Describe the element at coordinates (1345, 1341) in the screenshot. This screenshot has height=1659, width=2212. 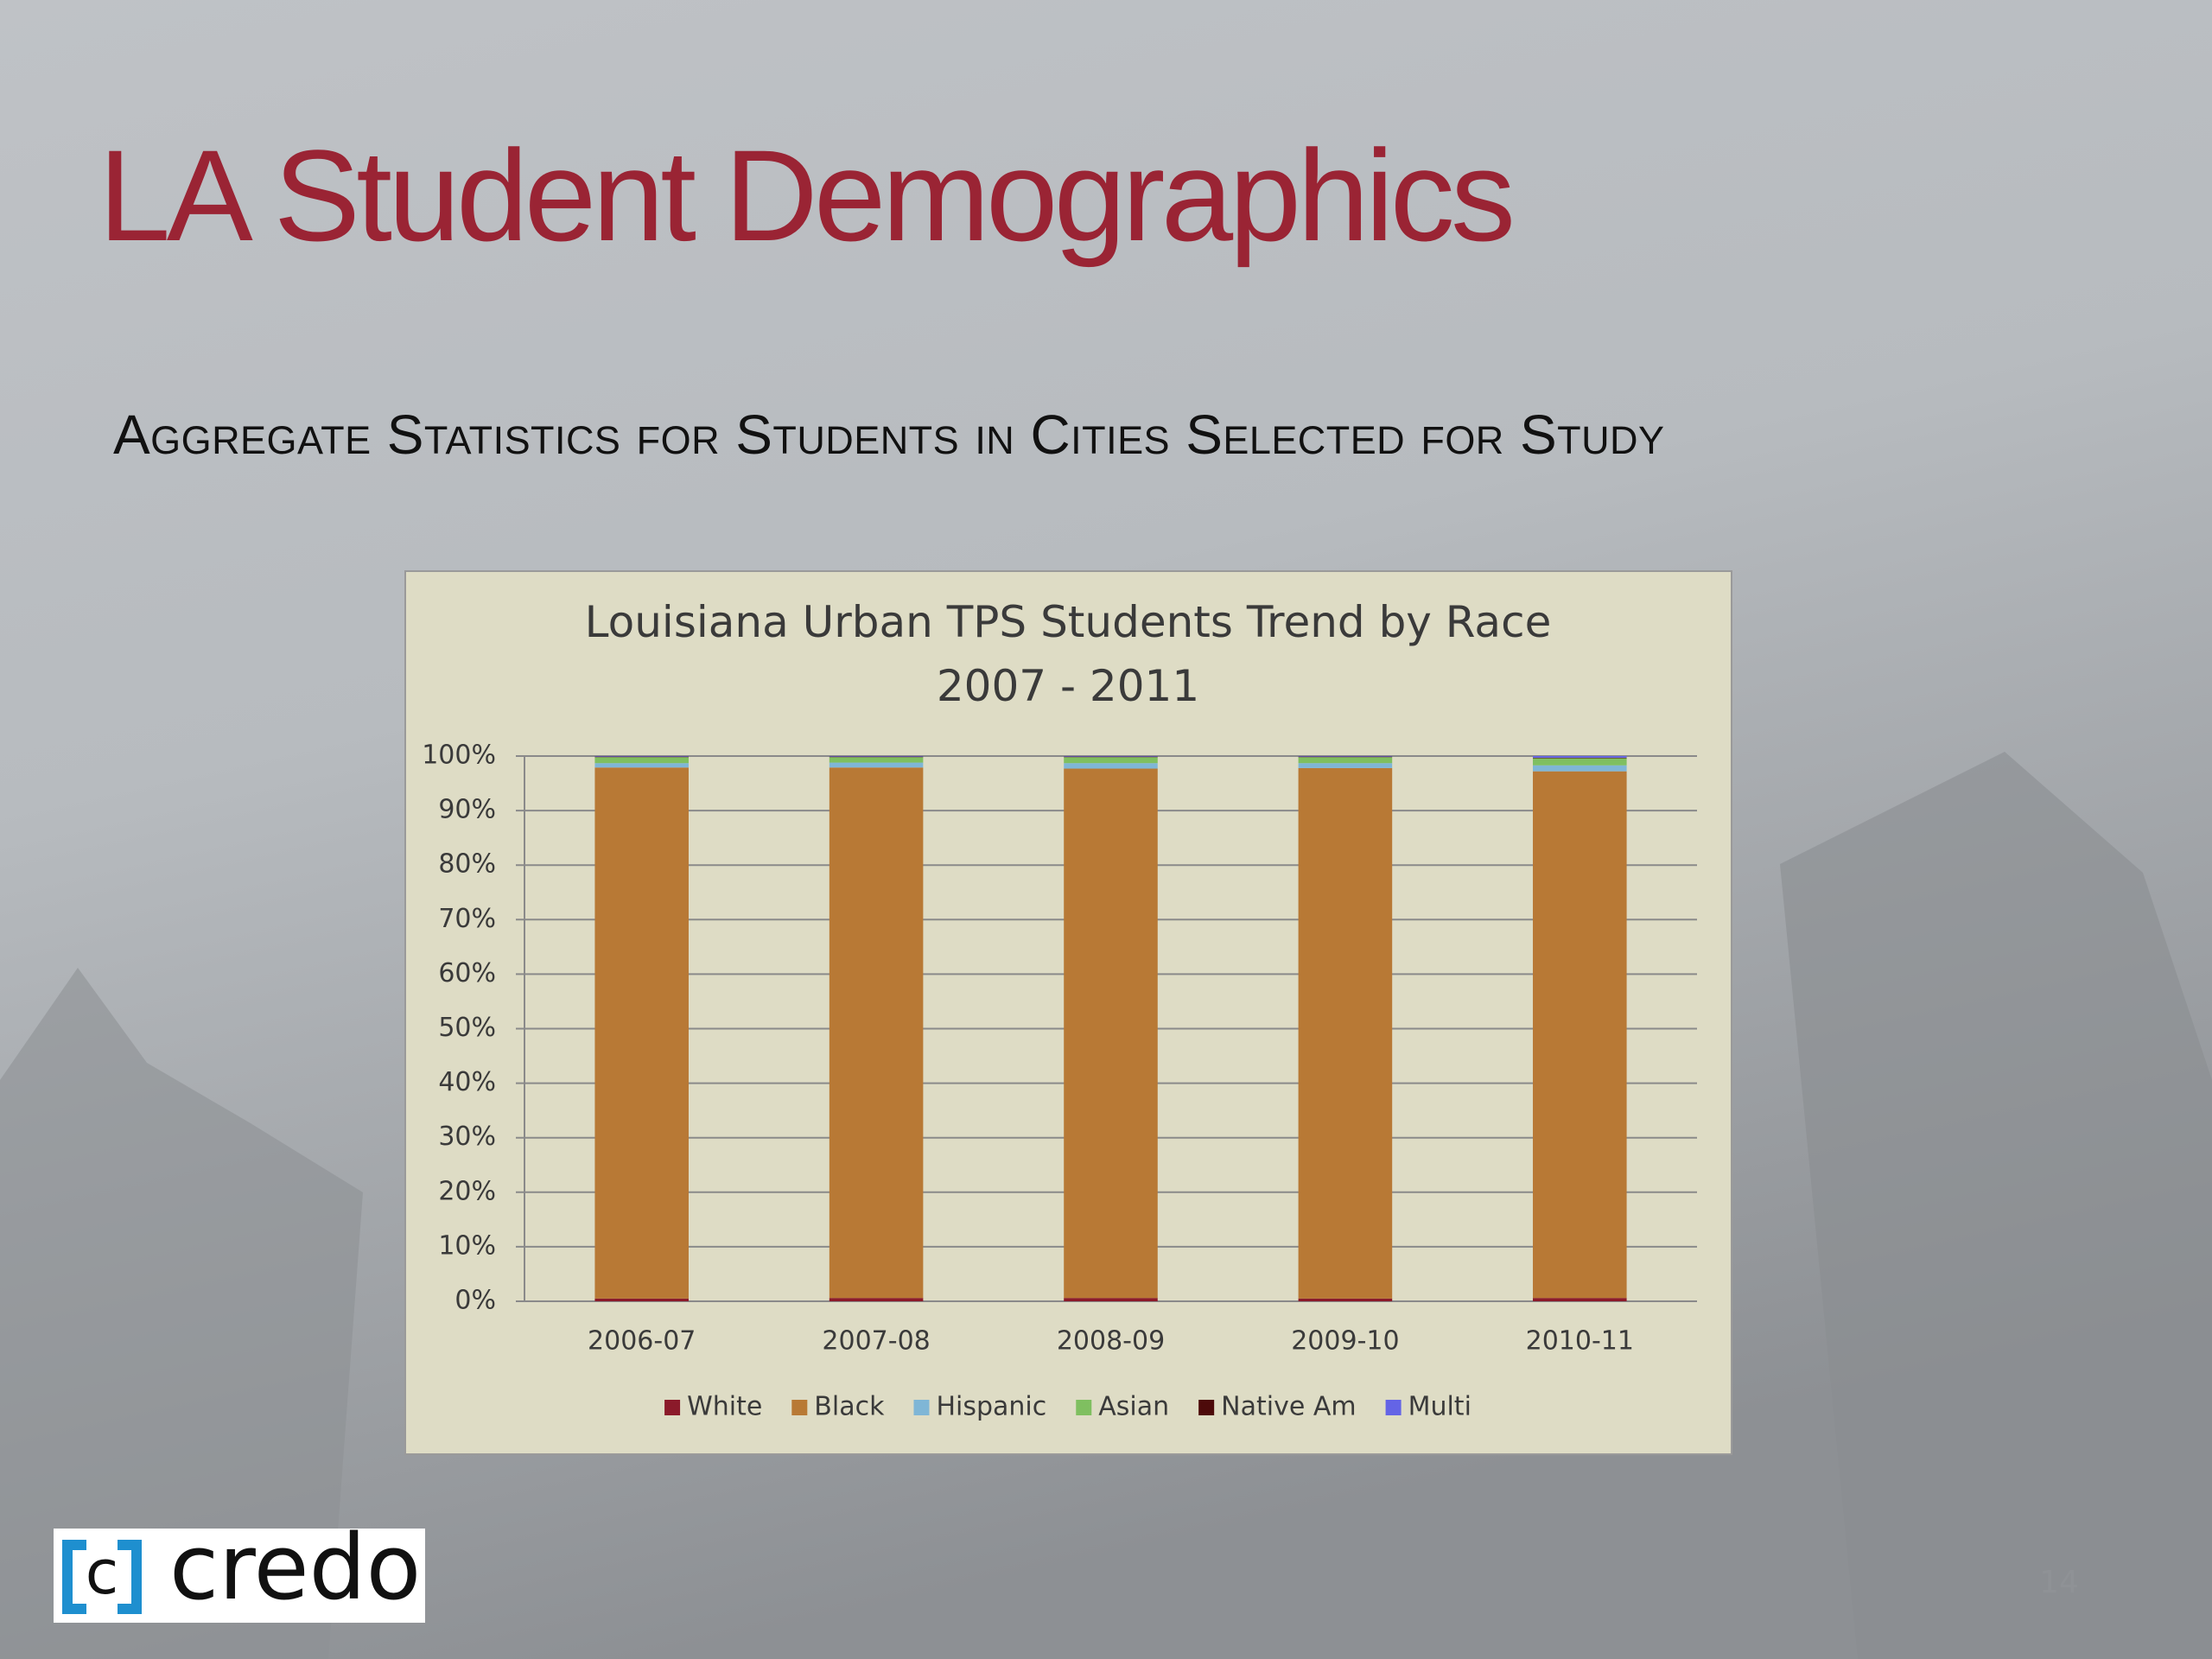
I see `x-tick-label: 2009-10` at that location.